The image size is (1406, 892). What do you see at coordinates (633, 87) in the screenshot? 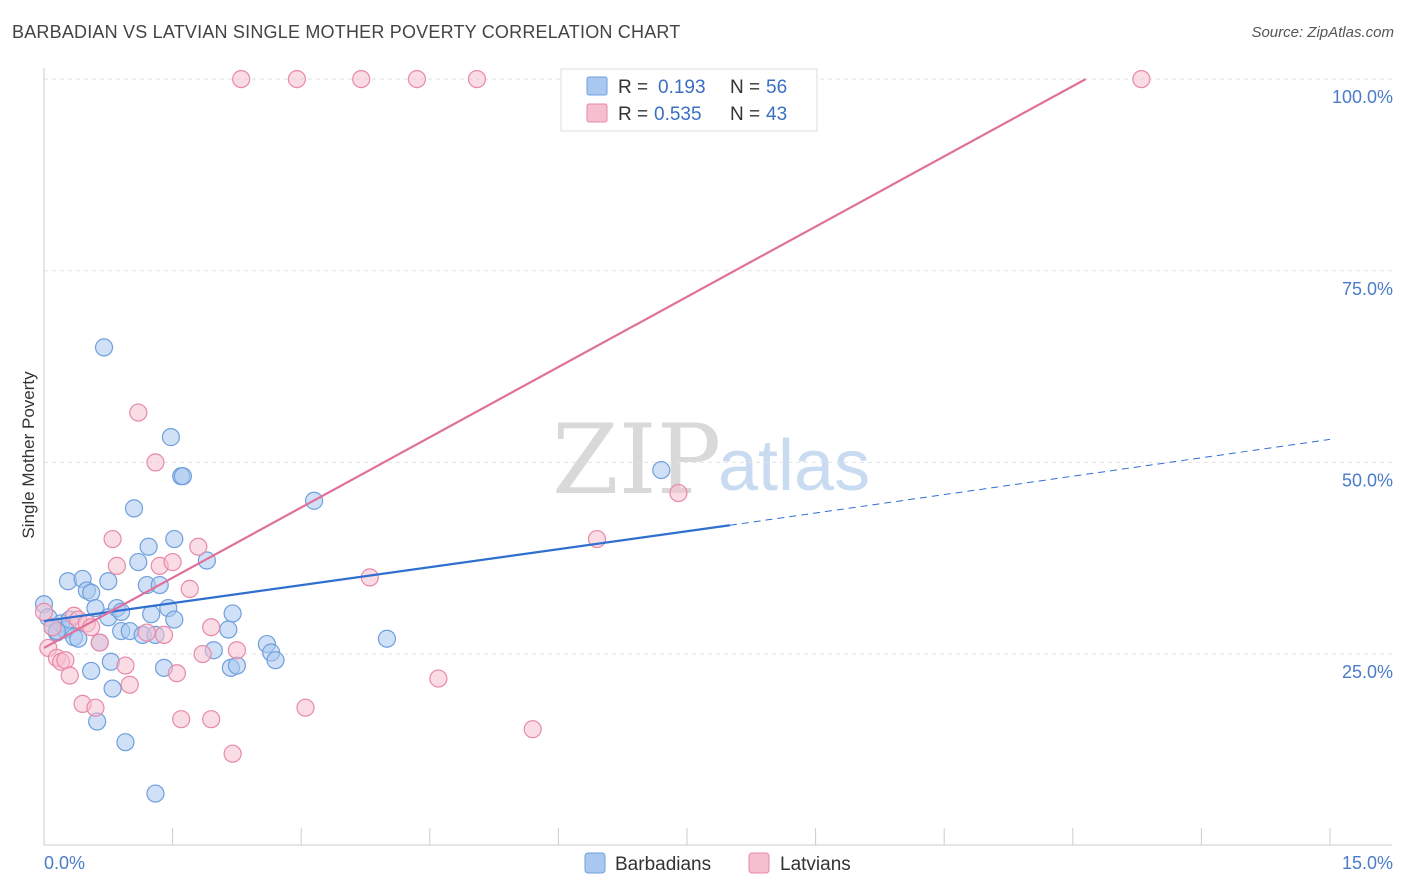
I see `legend-r-label-1: R =` at bounding box center [633, 87].